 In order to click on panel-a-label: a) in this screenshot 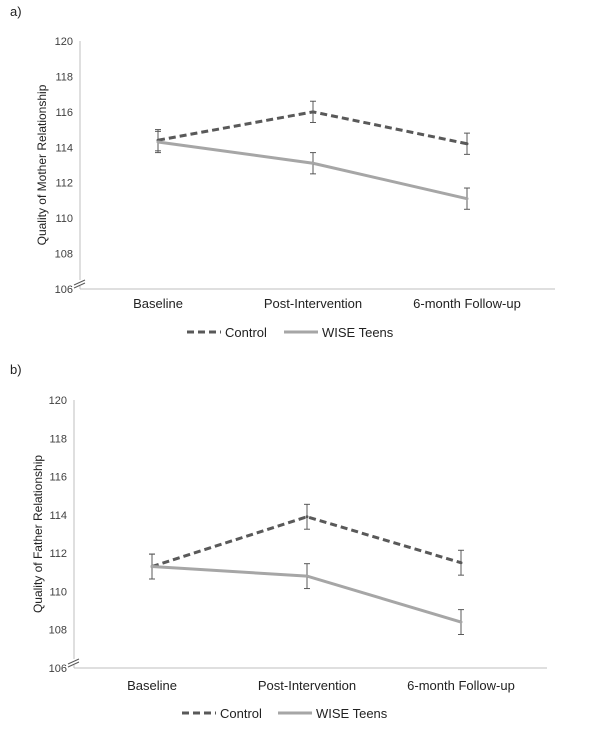, I will do `click(16, 11)`.